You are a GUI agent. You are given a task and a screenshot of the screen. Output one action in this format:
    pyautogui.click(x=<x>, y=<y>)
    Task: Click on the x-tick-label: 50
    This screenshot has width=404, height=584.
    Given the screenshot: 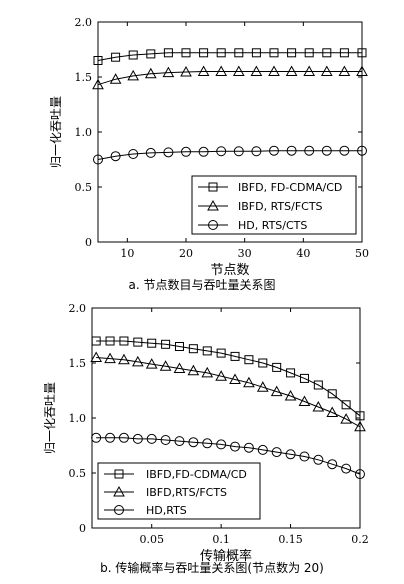 What is the action you would take?
    pyautogui.click(x=362, y=253)
    